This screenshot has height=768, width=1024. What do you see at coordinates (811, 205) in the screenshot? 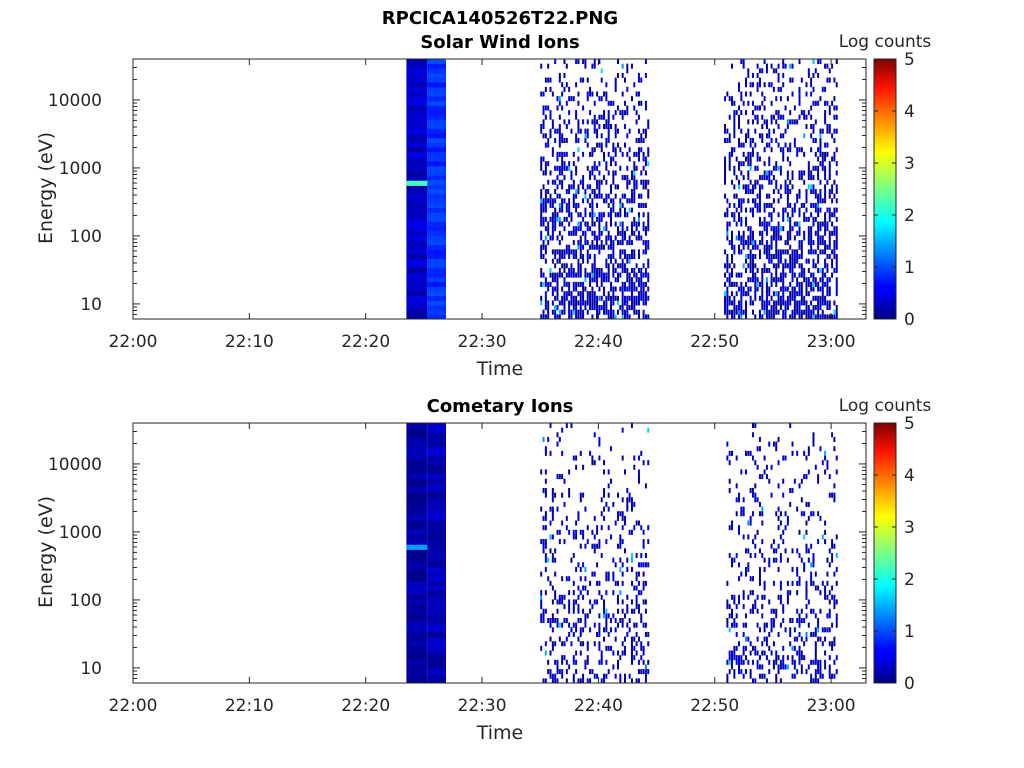
I see `spectrogram-cell-1971` at bounding box center [811, 205].